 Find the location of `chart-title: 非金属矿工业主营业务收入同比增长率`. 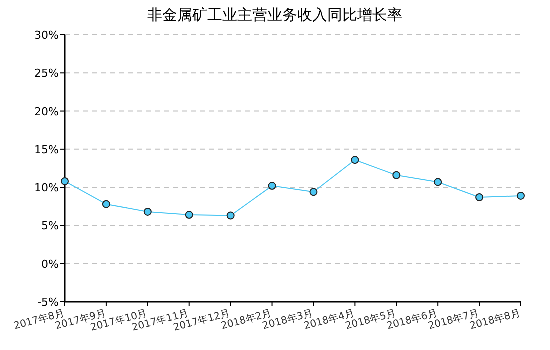

chart-title: 非金属矿工业主营业务收入同比增长率 is located at coordinates (275, 15).